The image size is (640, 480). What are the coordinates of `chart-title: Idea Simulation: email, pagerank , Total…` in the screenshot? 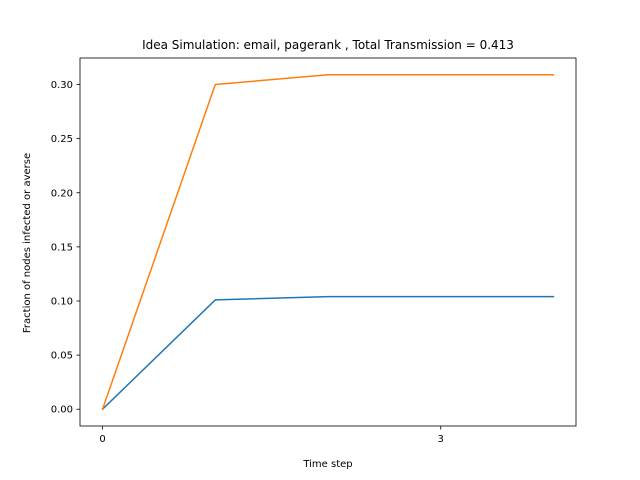 It's located at (328, 45).